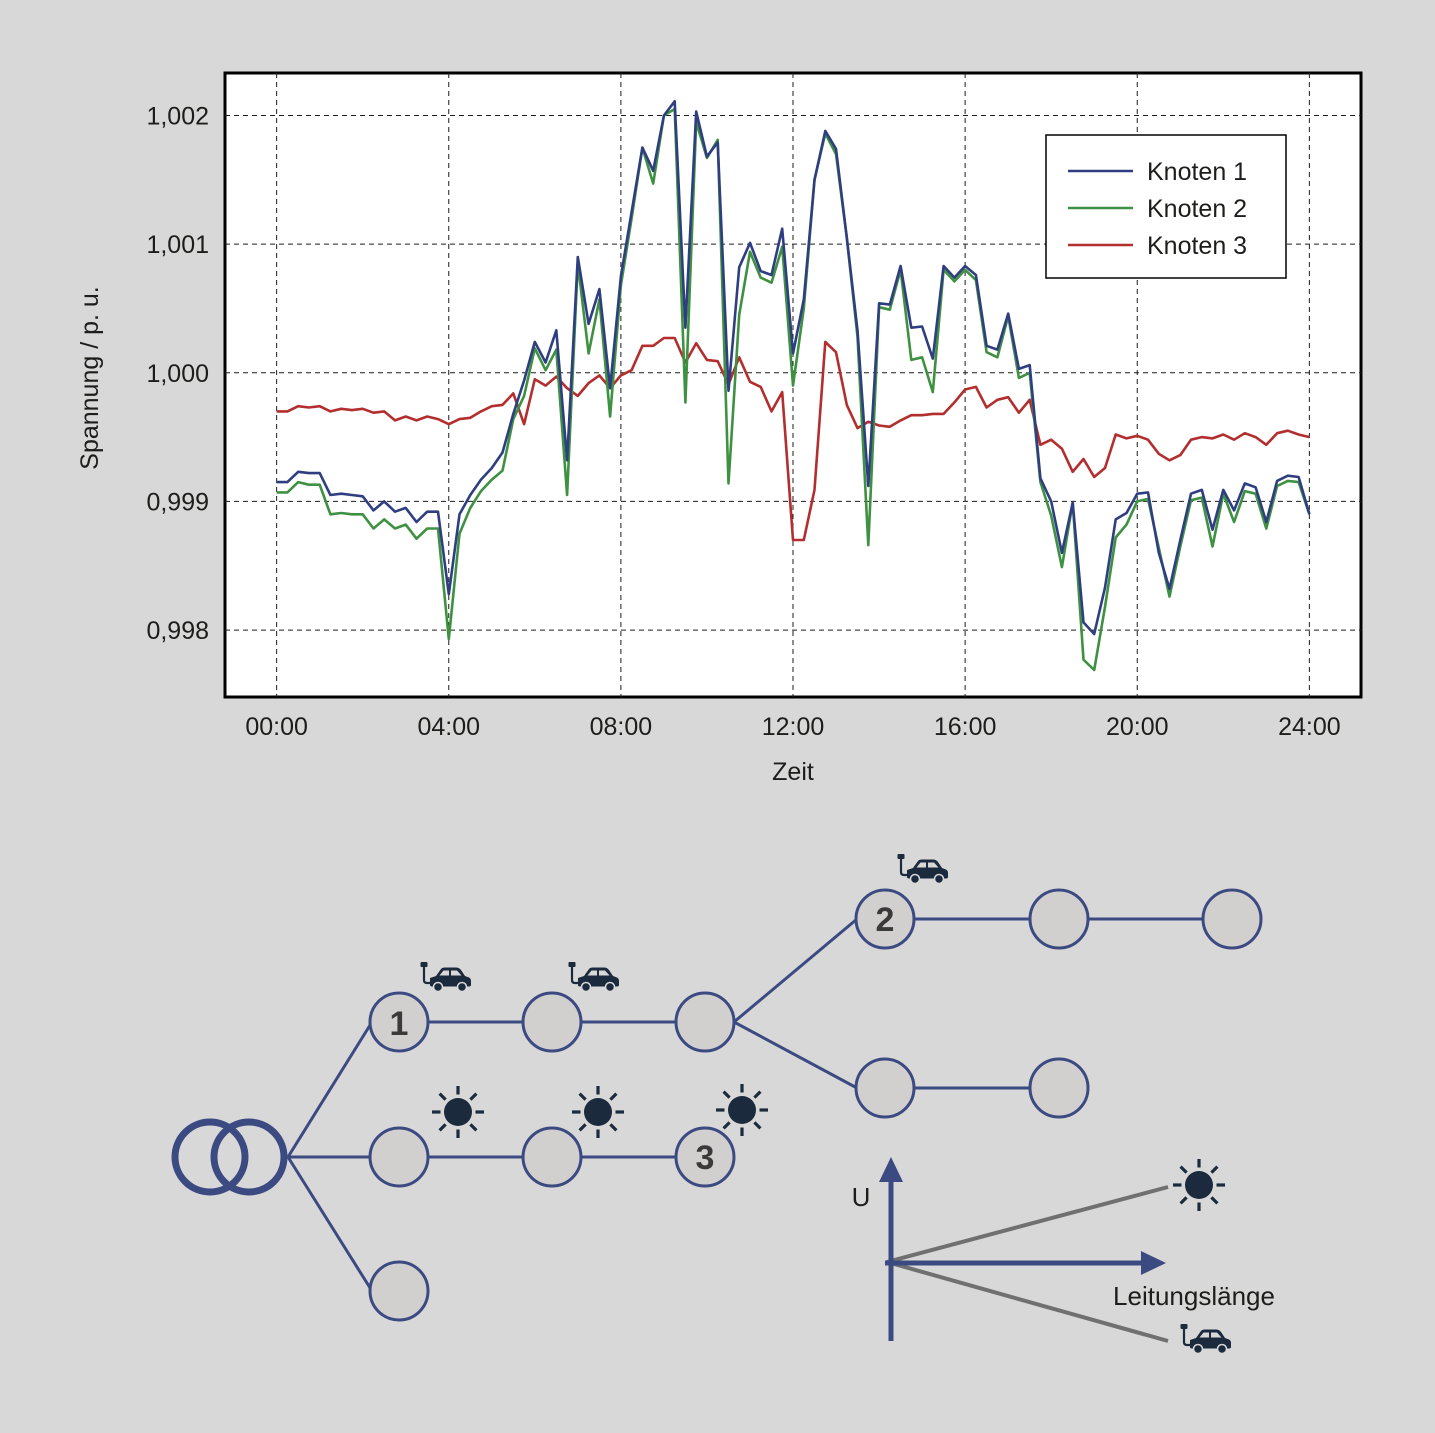 Image resolution: width=1435 pixels, height=1433 pixels. I want to click on legend-box, so click(1166, 206).